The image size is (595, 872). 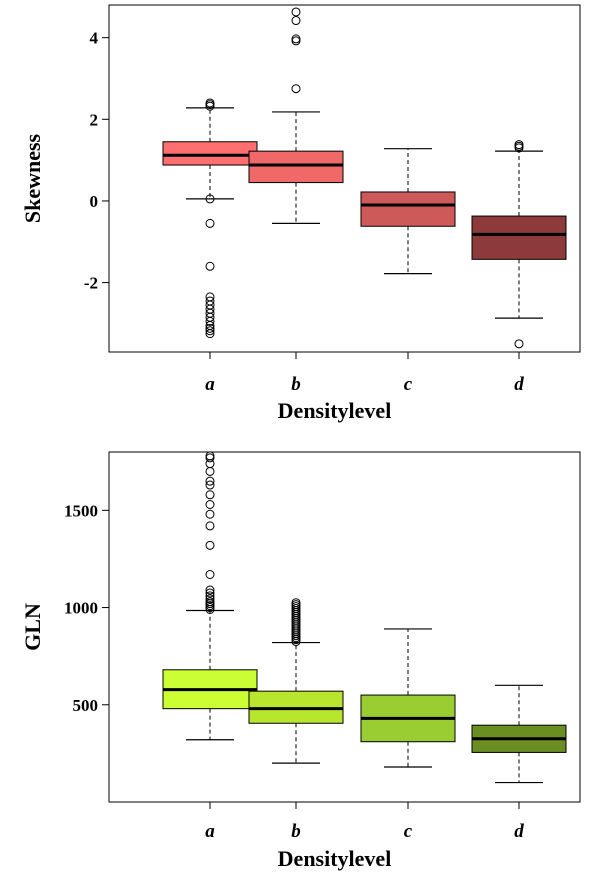 What do you see at coordinates (81, 608) in the screenshot?
I see `gln-y-tick-label: 1000` at bounding box center [81, 608].